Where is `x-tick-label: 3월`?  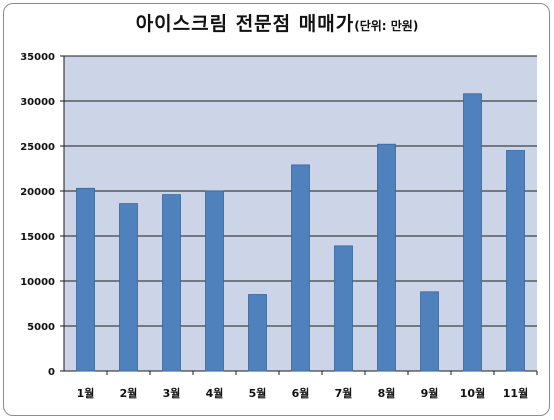
x-tick-label: 3월 is located at coordinates (172, 393).